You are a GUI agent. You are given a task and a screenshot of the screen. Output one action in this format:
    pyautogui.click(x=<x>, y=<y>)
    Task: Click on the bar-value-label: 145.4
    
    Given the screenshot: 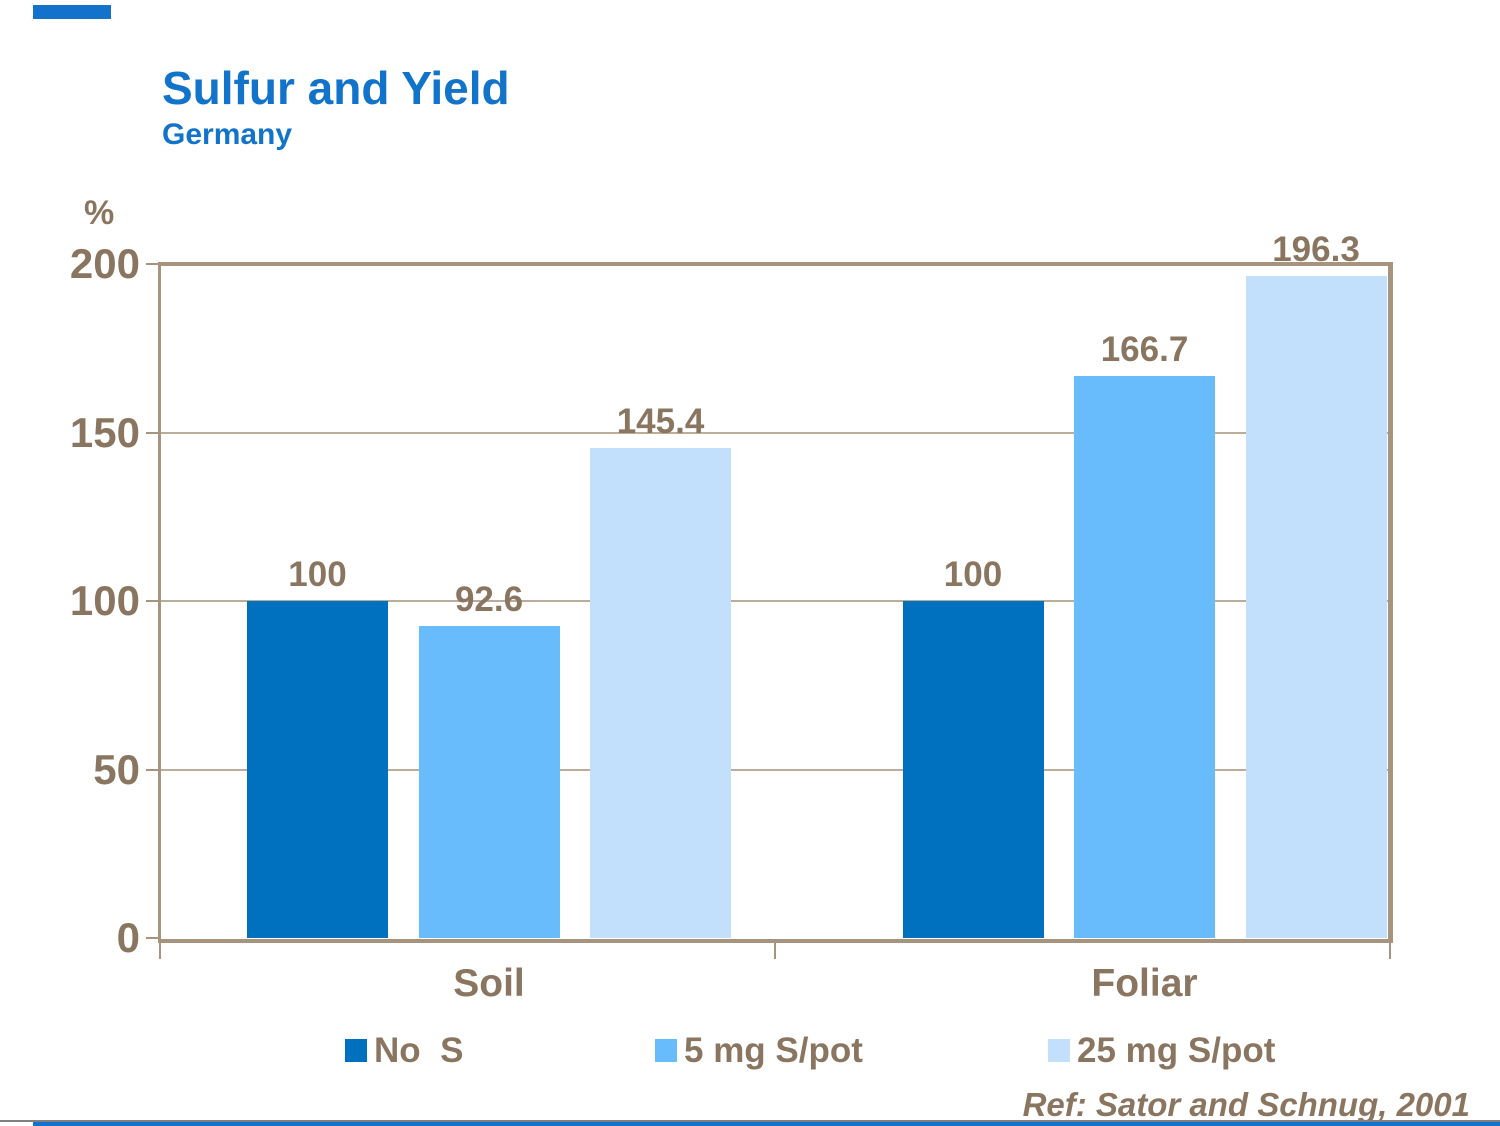 What is the action you would take?
    pyautogui.click(x=660, y=421)
    